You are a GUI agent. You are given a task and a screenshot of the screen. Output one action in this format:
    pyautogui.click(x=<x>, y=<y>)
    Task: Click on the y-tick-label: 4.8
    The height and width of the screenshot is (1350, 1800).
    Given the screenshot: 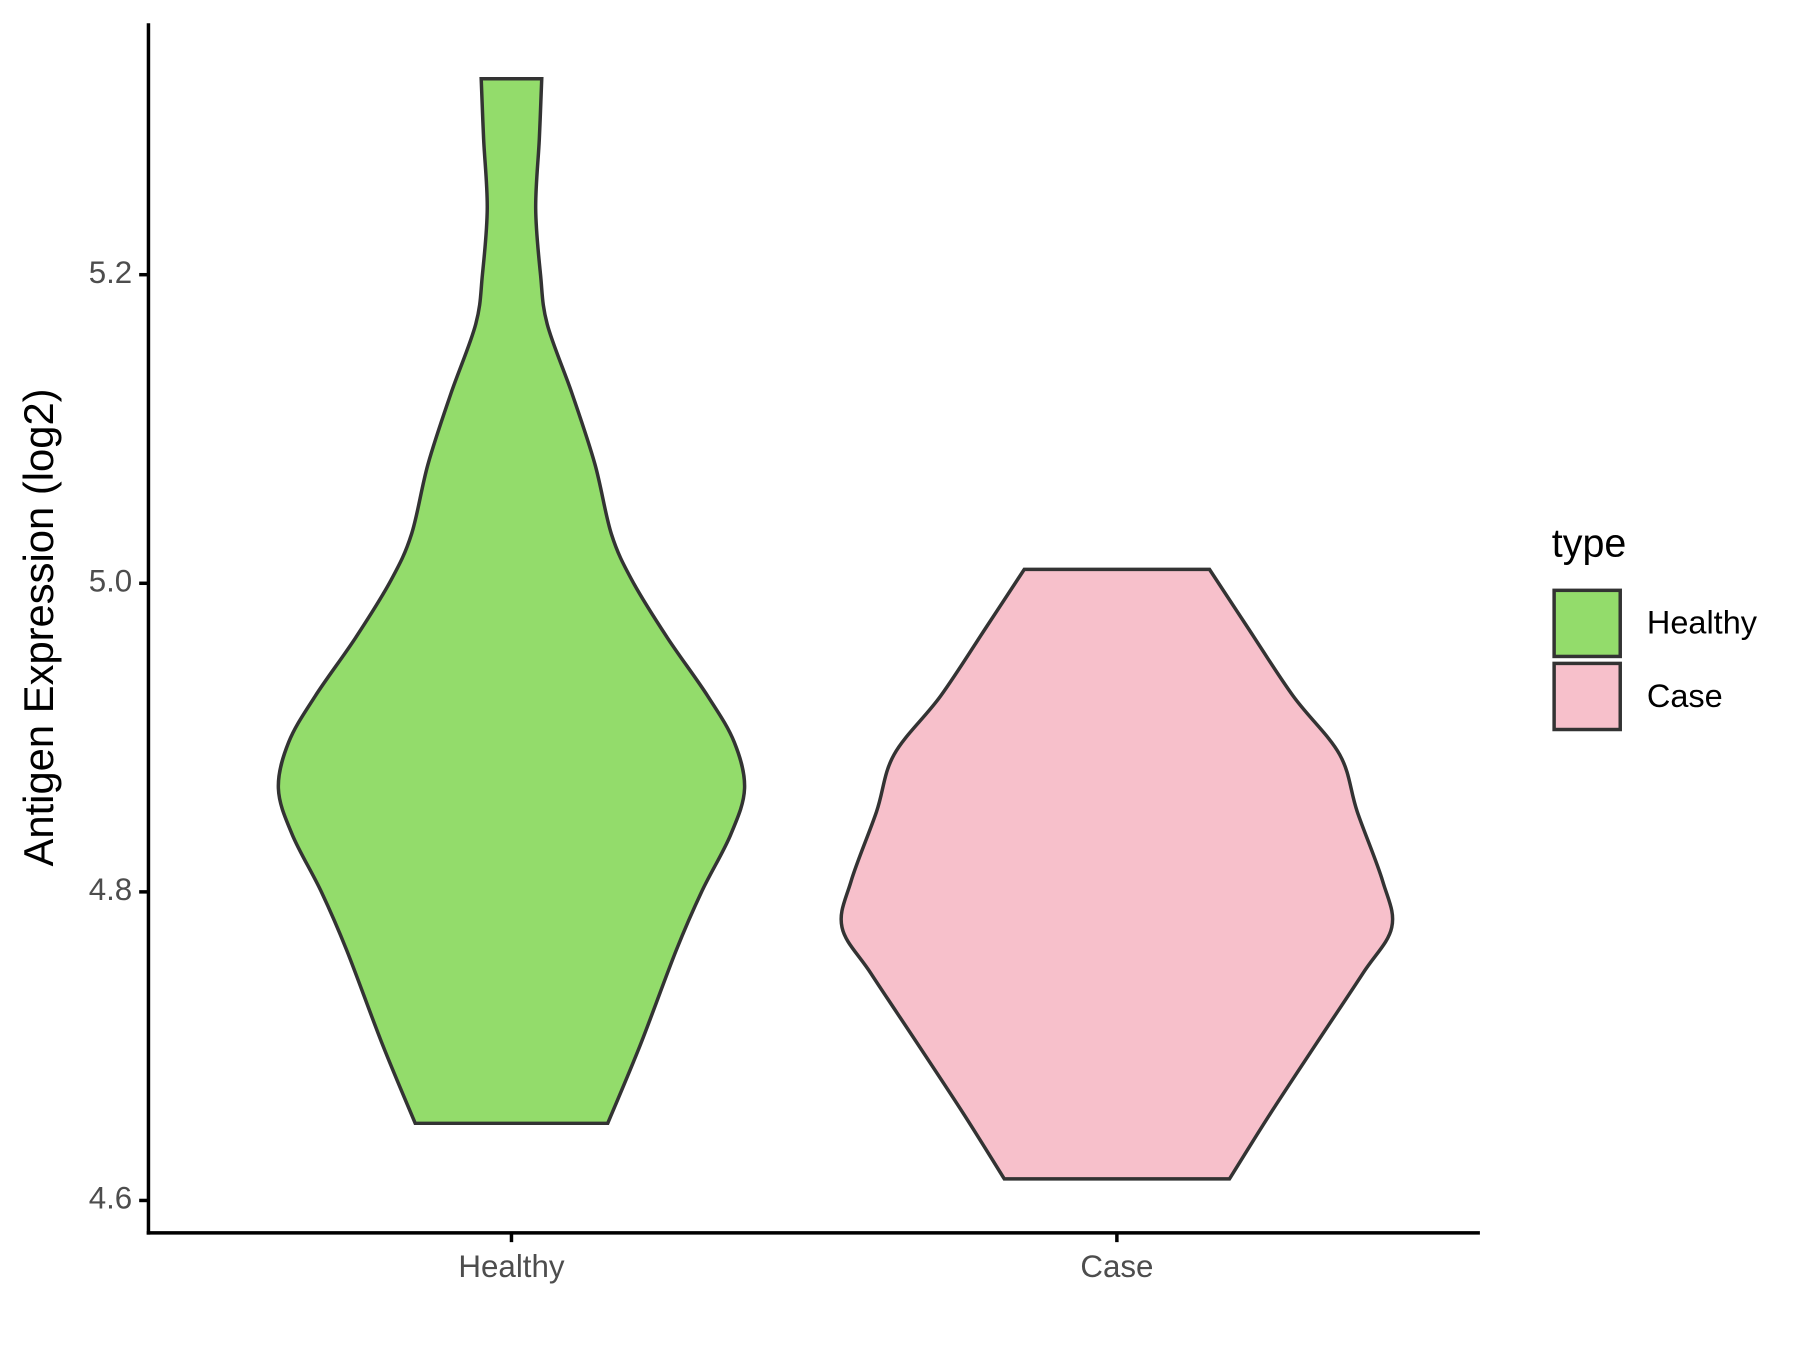 What is the action you would take?
    pyautogui.click(x=111, y=889)
    